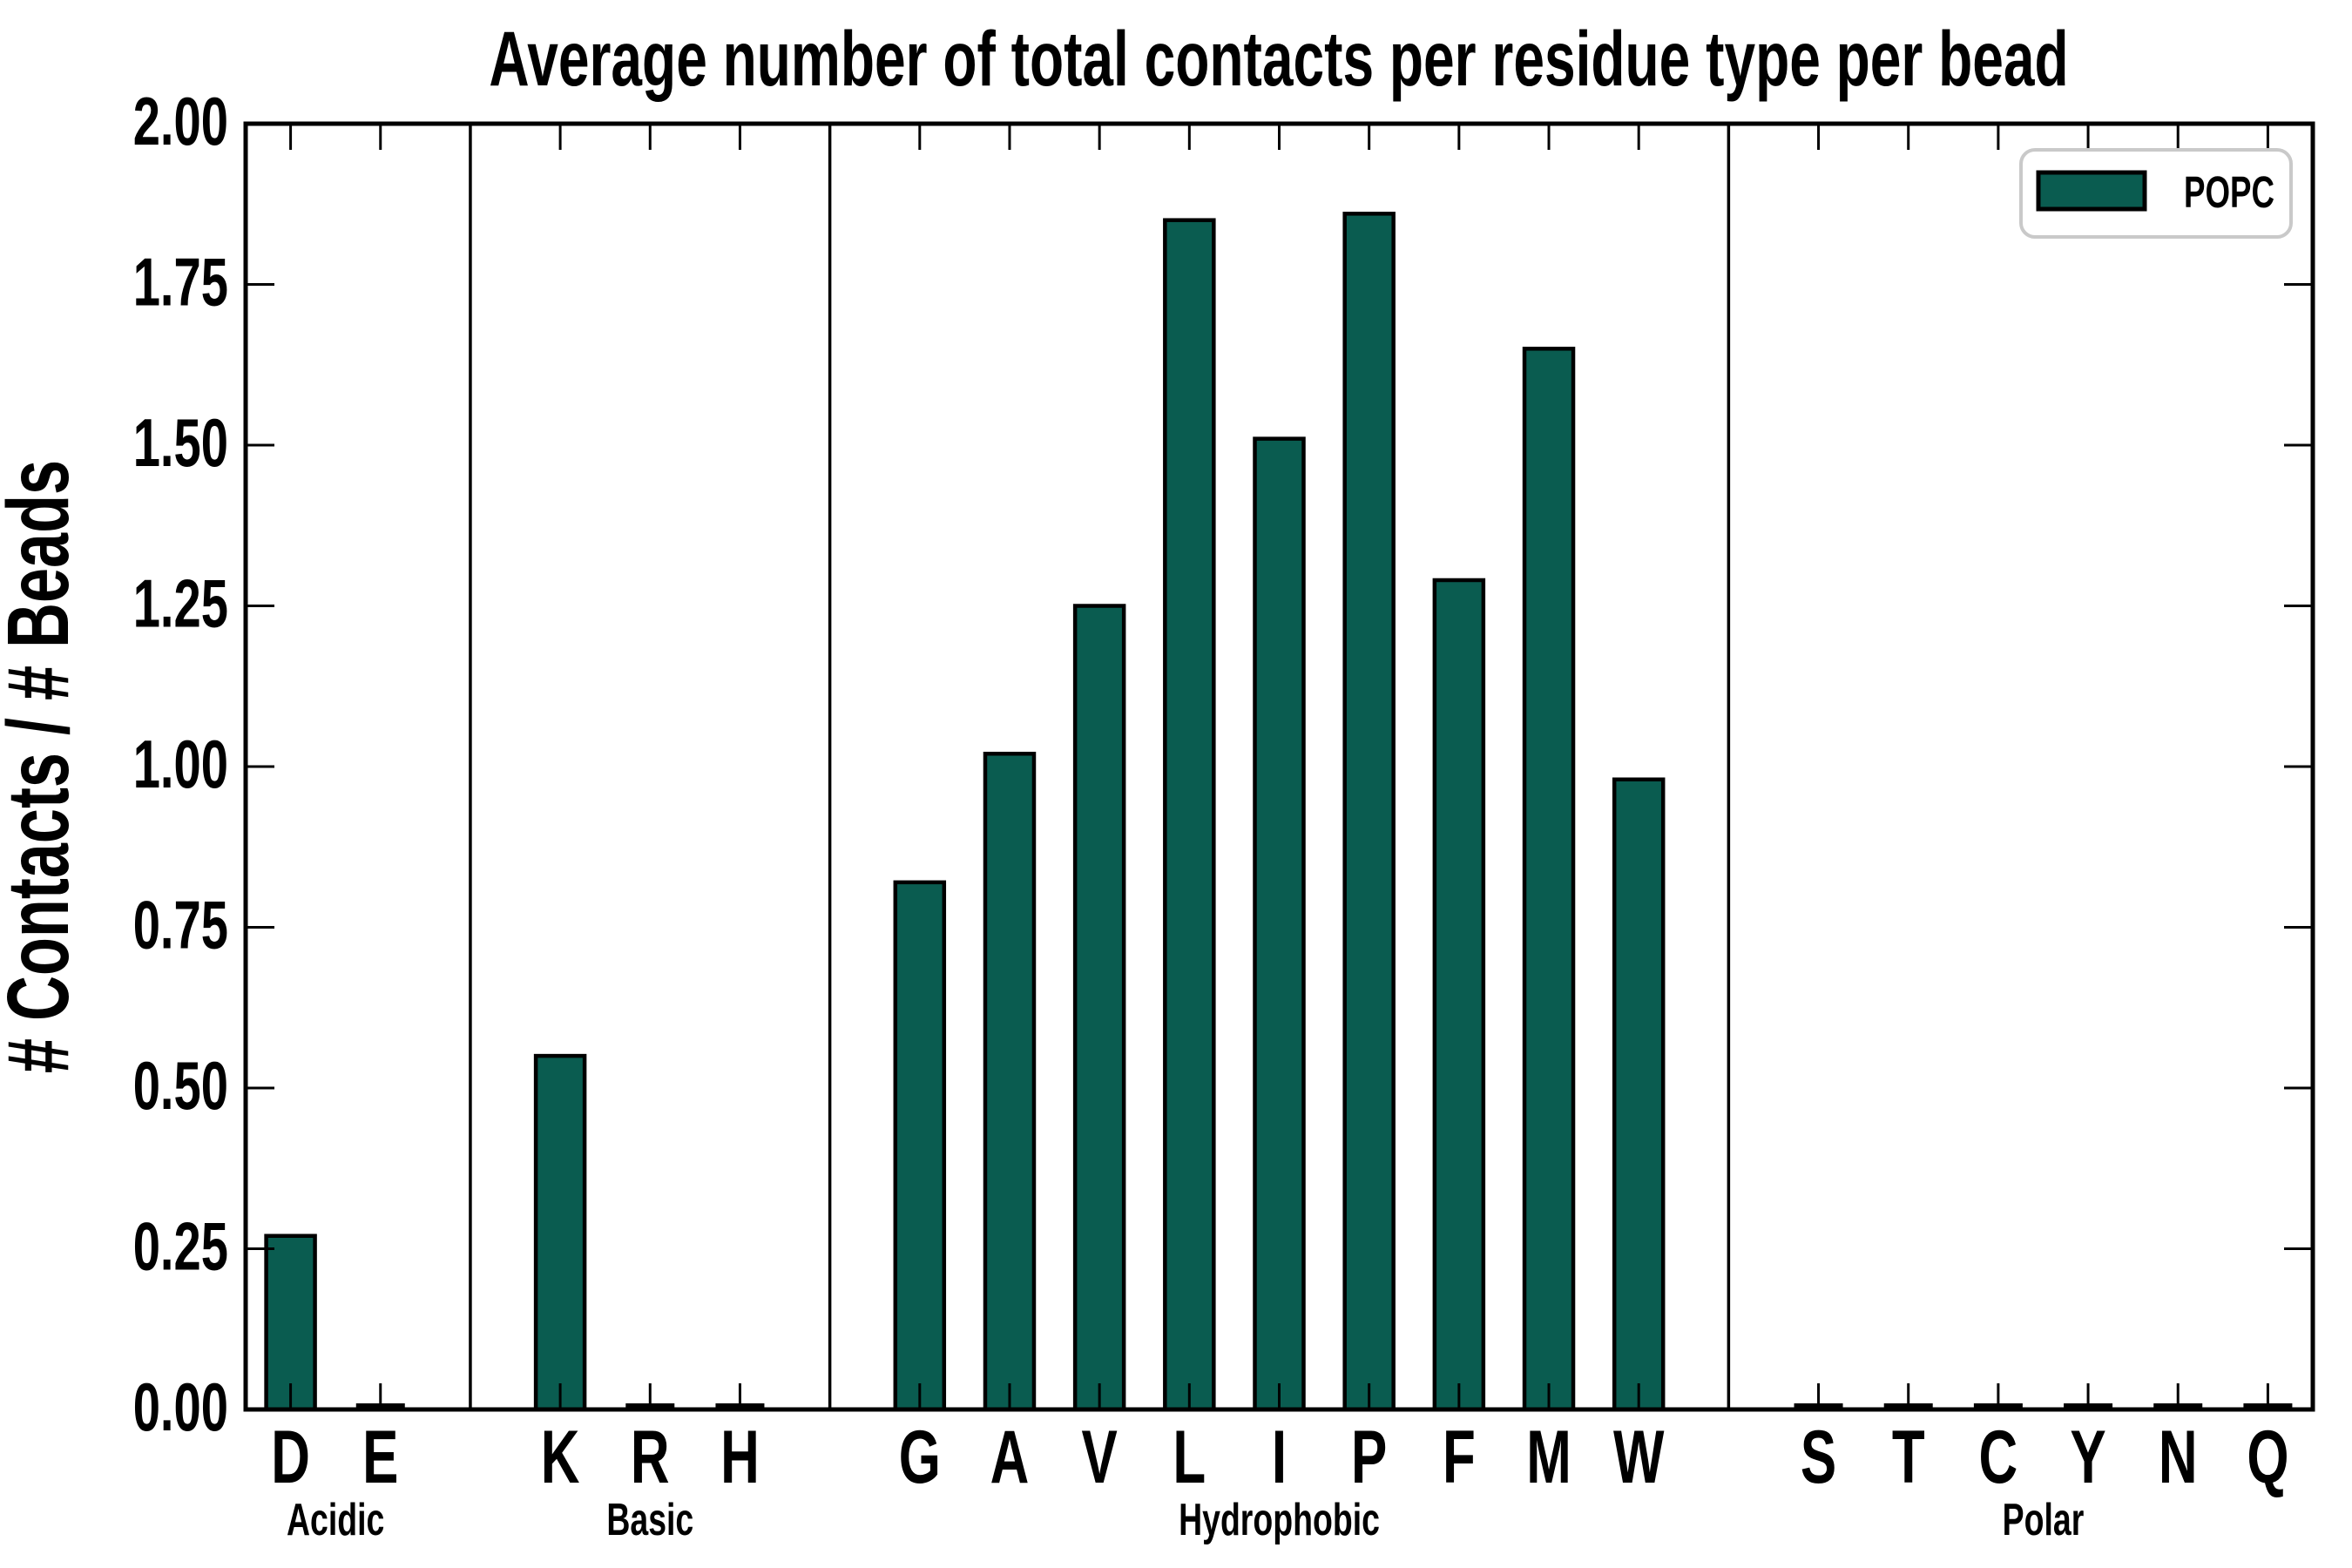 Image resolution: width=2352 pixels, height=1568 pixels. Describe the element at coordinates (1010, 1457) in the screenshot. I see `x-tick-label-A: A` at that location.